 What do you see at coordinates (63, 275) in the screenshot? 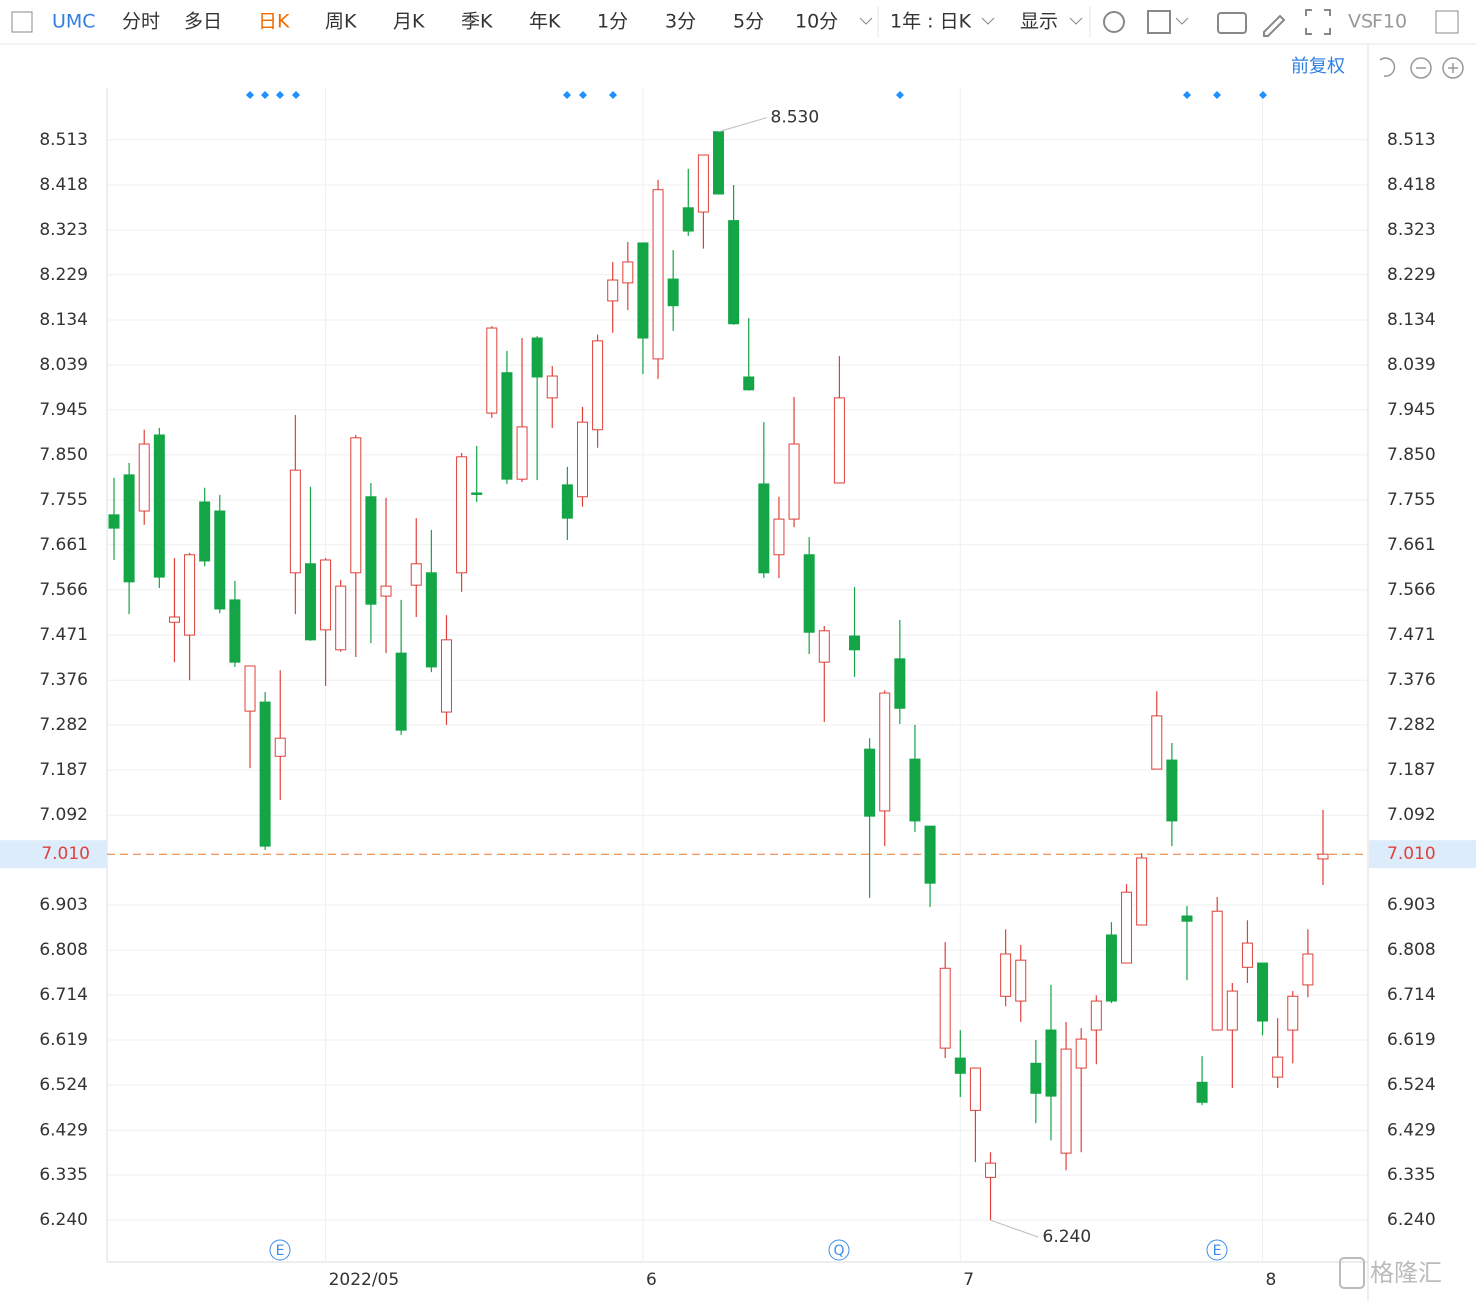
I see `y-tick-label: 8.229` at bounding box center [63, 275].